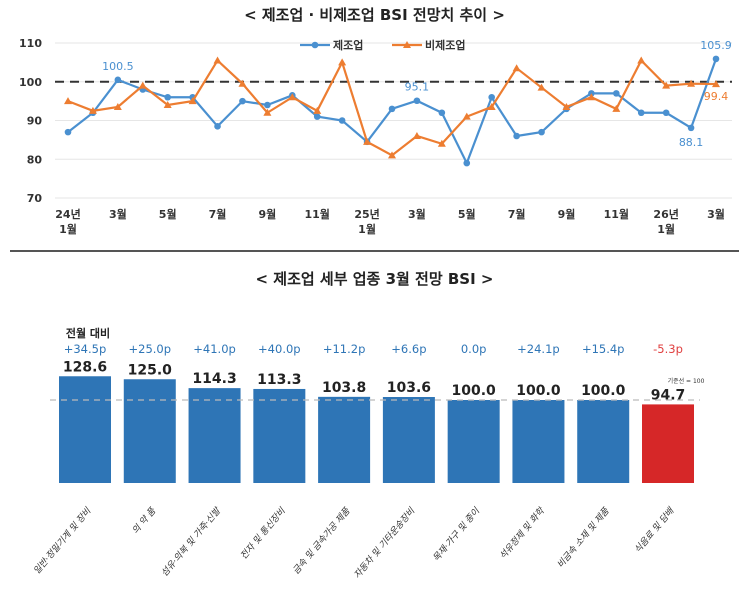 This screenshot has width=749, height=596. I want to click on line-chart-title: < 제조업 · 비제조업 BSI 전망치 추이 >, so click(374, 15).